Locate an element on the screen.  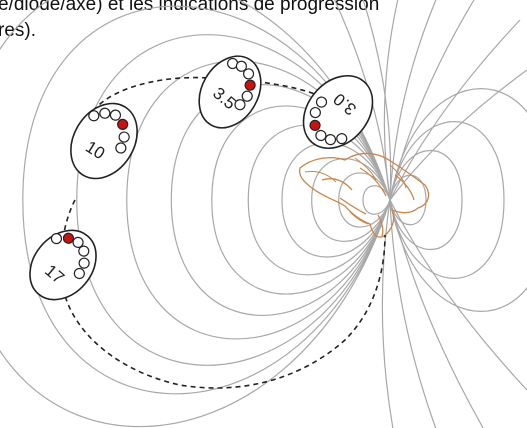
bird-sketch is located at coordinates (364, 195).